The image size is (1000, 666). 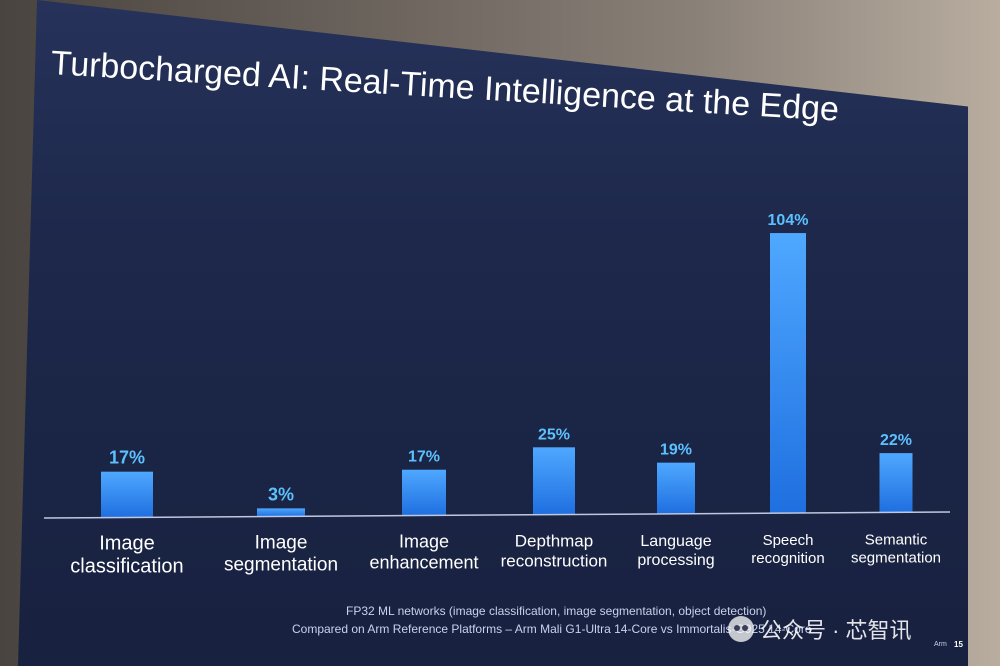 I want to click on wechat-icon, so click(x=741, y=629).